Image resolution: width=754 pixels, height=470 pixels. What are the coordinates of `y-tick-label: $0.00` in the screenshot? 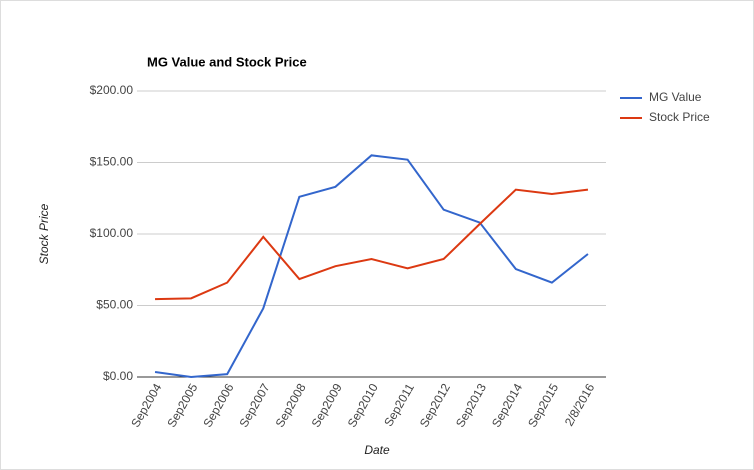 It's located at (118, 376).